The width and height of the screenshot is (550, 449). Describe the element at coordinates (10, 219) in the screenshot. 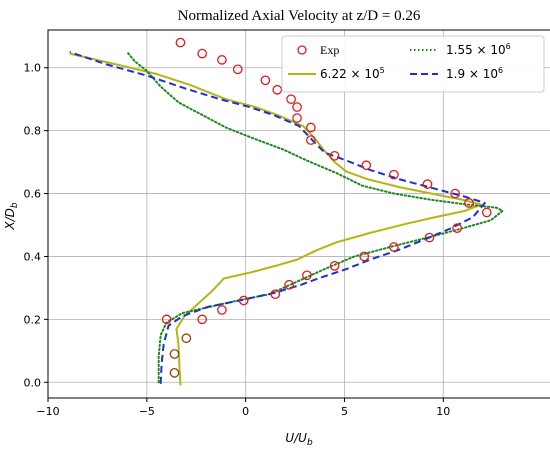

I see `y-axis-label-main: X/D` at that location.